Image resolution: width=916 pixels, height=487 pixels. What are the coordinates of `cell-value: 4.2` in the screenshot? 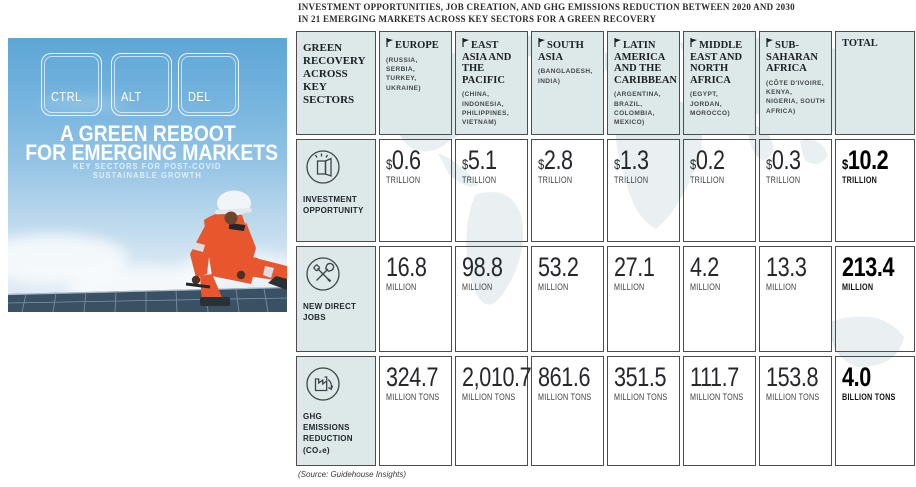 It's located at (704, 267).